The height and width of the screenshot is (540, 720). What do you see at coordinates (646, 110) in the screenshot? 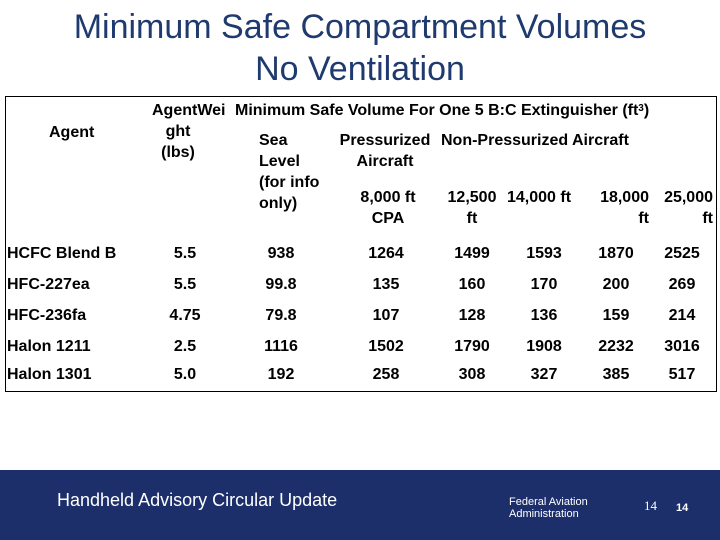
I see `header-group-close: )` at bounding box center [646, 110].